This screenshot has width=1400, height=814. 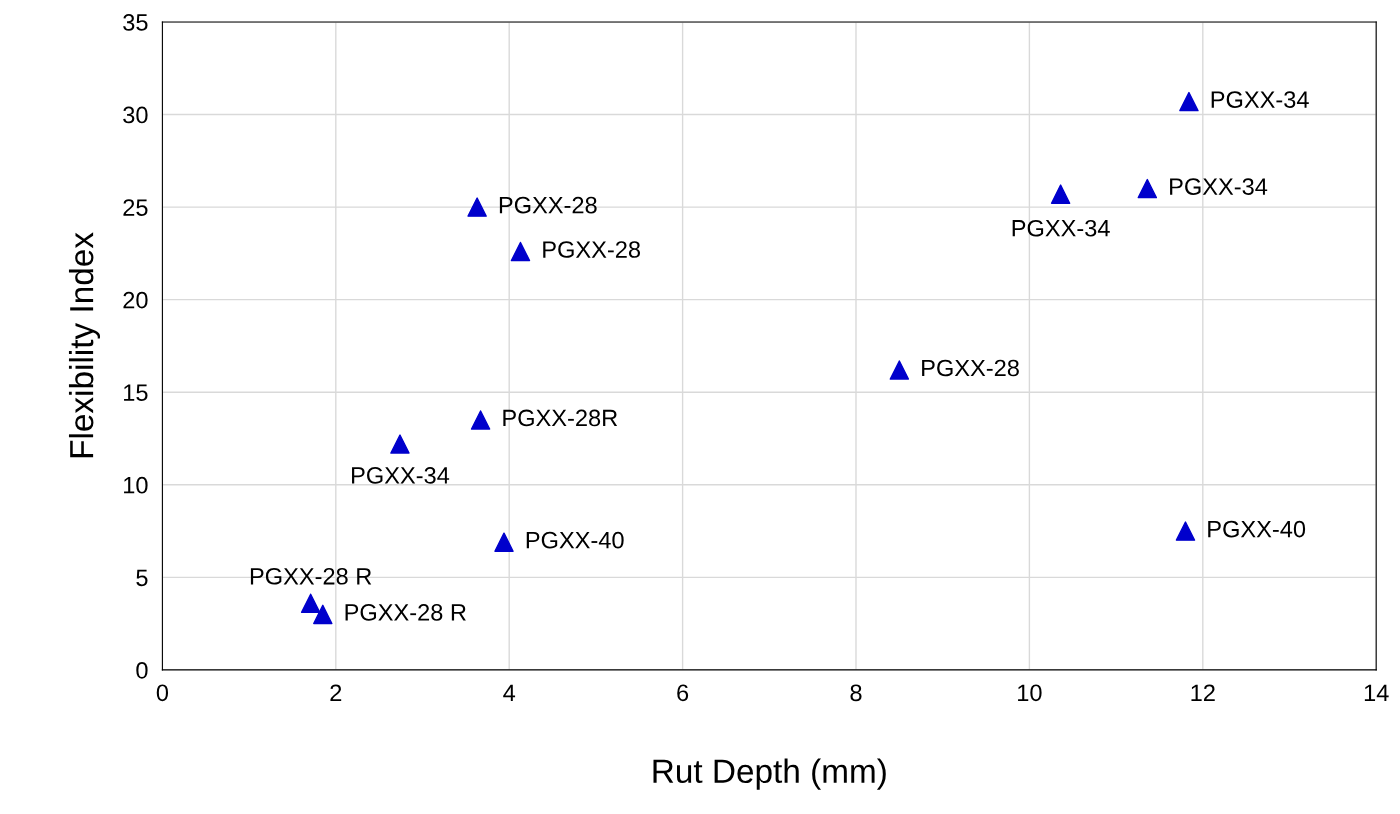 What do you see at coordinates (509, 692) in the screenshot?
I see `x-tick-label: 4` at bounding box center [509, 692].